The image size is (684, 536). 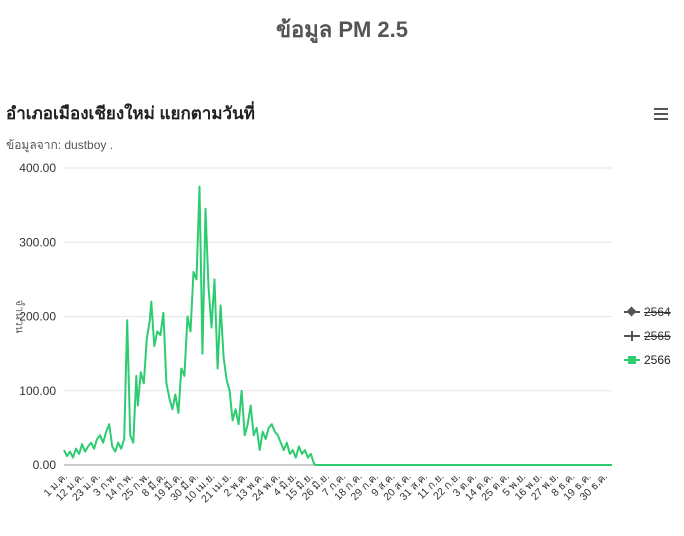 What do you see at coordinates (632, 336) in the screenshot?
I see `legend-cross-icon` at bounding box center [632, 336].